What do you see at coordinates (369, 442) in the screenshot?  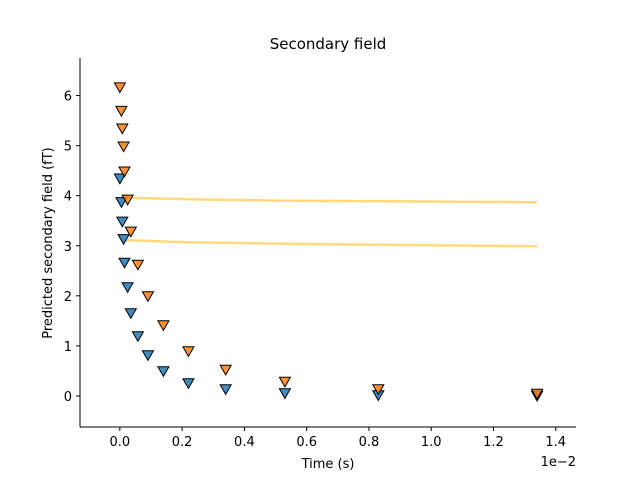 I see `x-tick-label: 0.8` at bounding box center [369, 442].